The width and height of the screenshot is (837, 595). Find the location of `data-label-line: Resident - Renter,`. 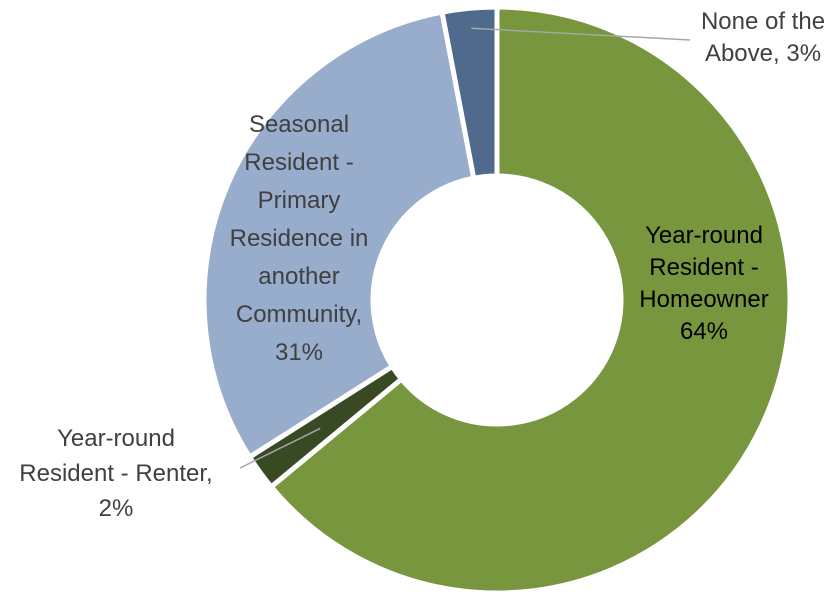

data-label-line: Resident - Renter, is located at coordinates (115, 473).